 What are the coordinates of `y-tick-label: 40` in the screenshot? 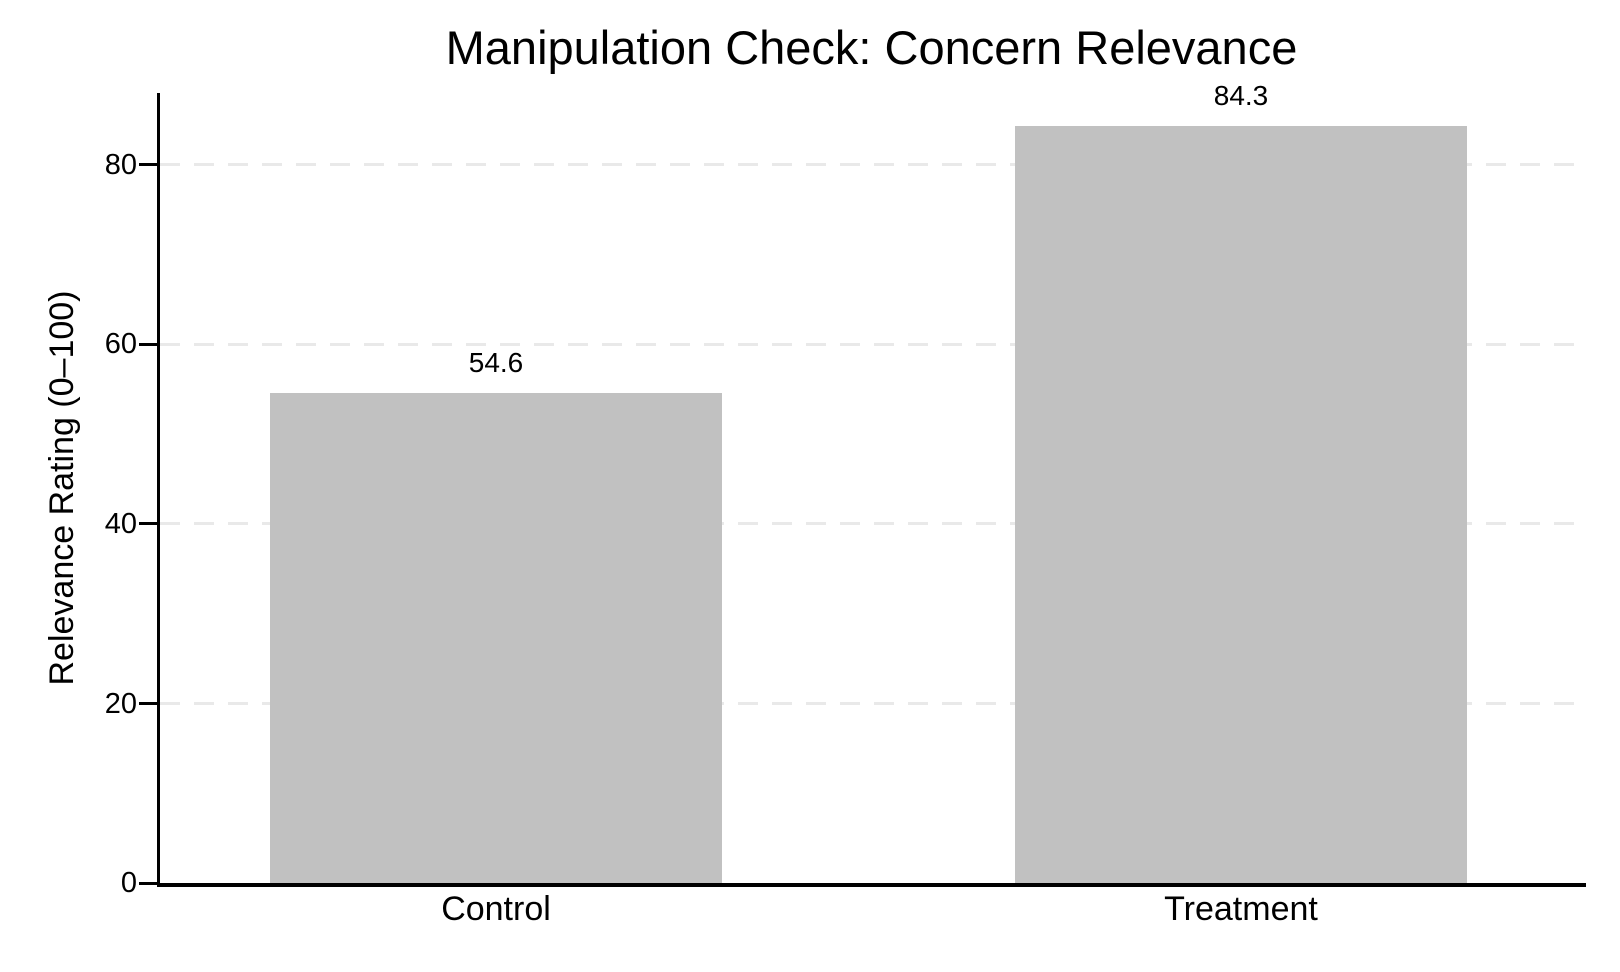 It's located at (120, 523).